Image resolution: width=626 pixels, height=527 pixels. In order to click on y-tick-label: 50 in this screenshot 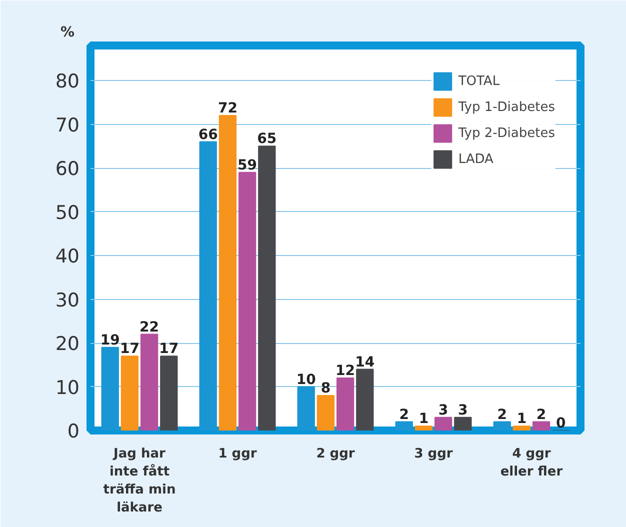, I will do `click(67, 213)`.